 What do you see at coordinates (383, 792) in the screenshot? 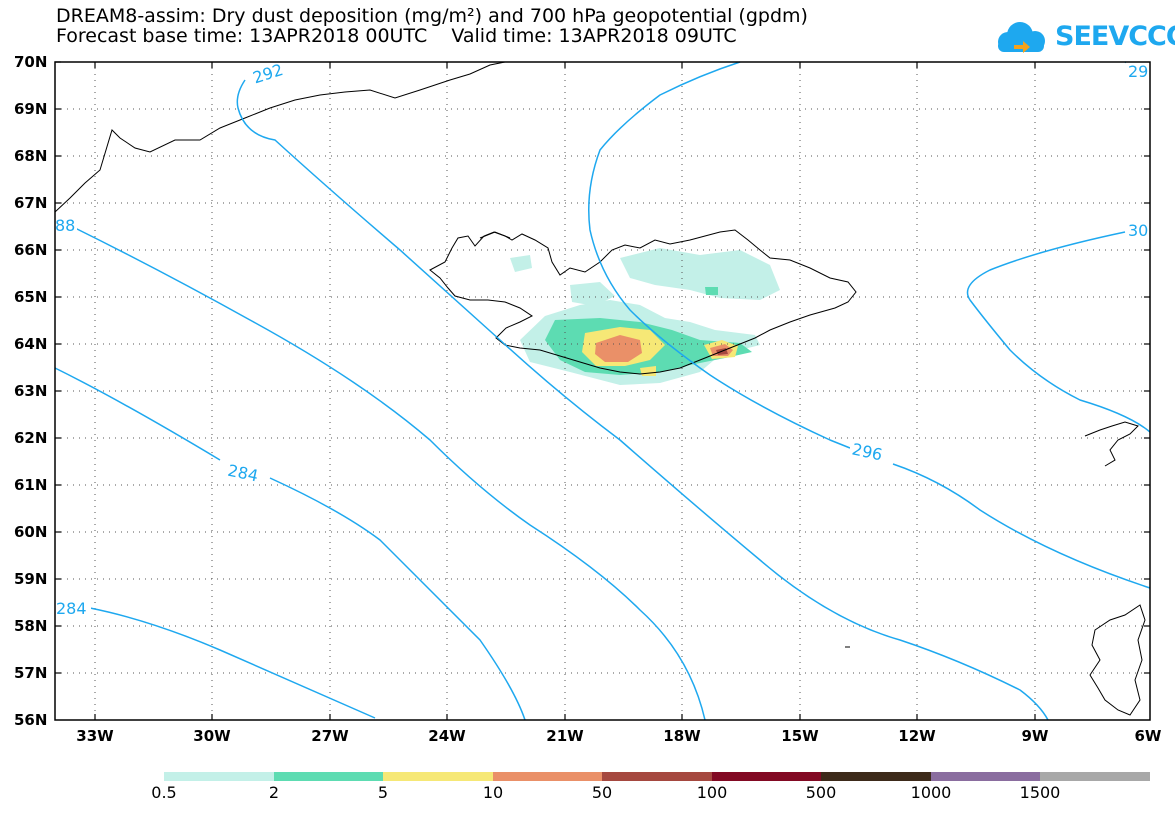
I see `colorbar-label-5: 5` at bounding box center [383, 792].